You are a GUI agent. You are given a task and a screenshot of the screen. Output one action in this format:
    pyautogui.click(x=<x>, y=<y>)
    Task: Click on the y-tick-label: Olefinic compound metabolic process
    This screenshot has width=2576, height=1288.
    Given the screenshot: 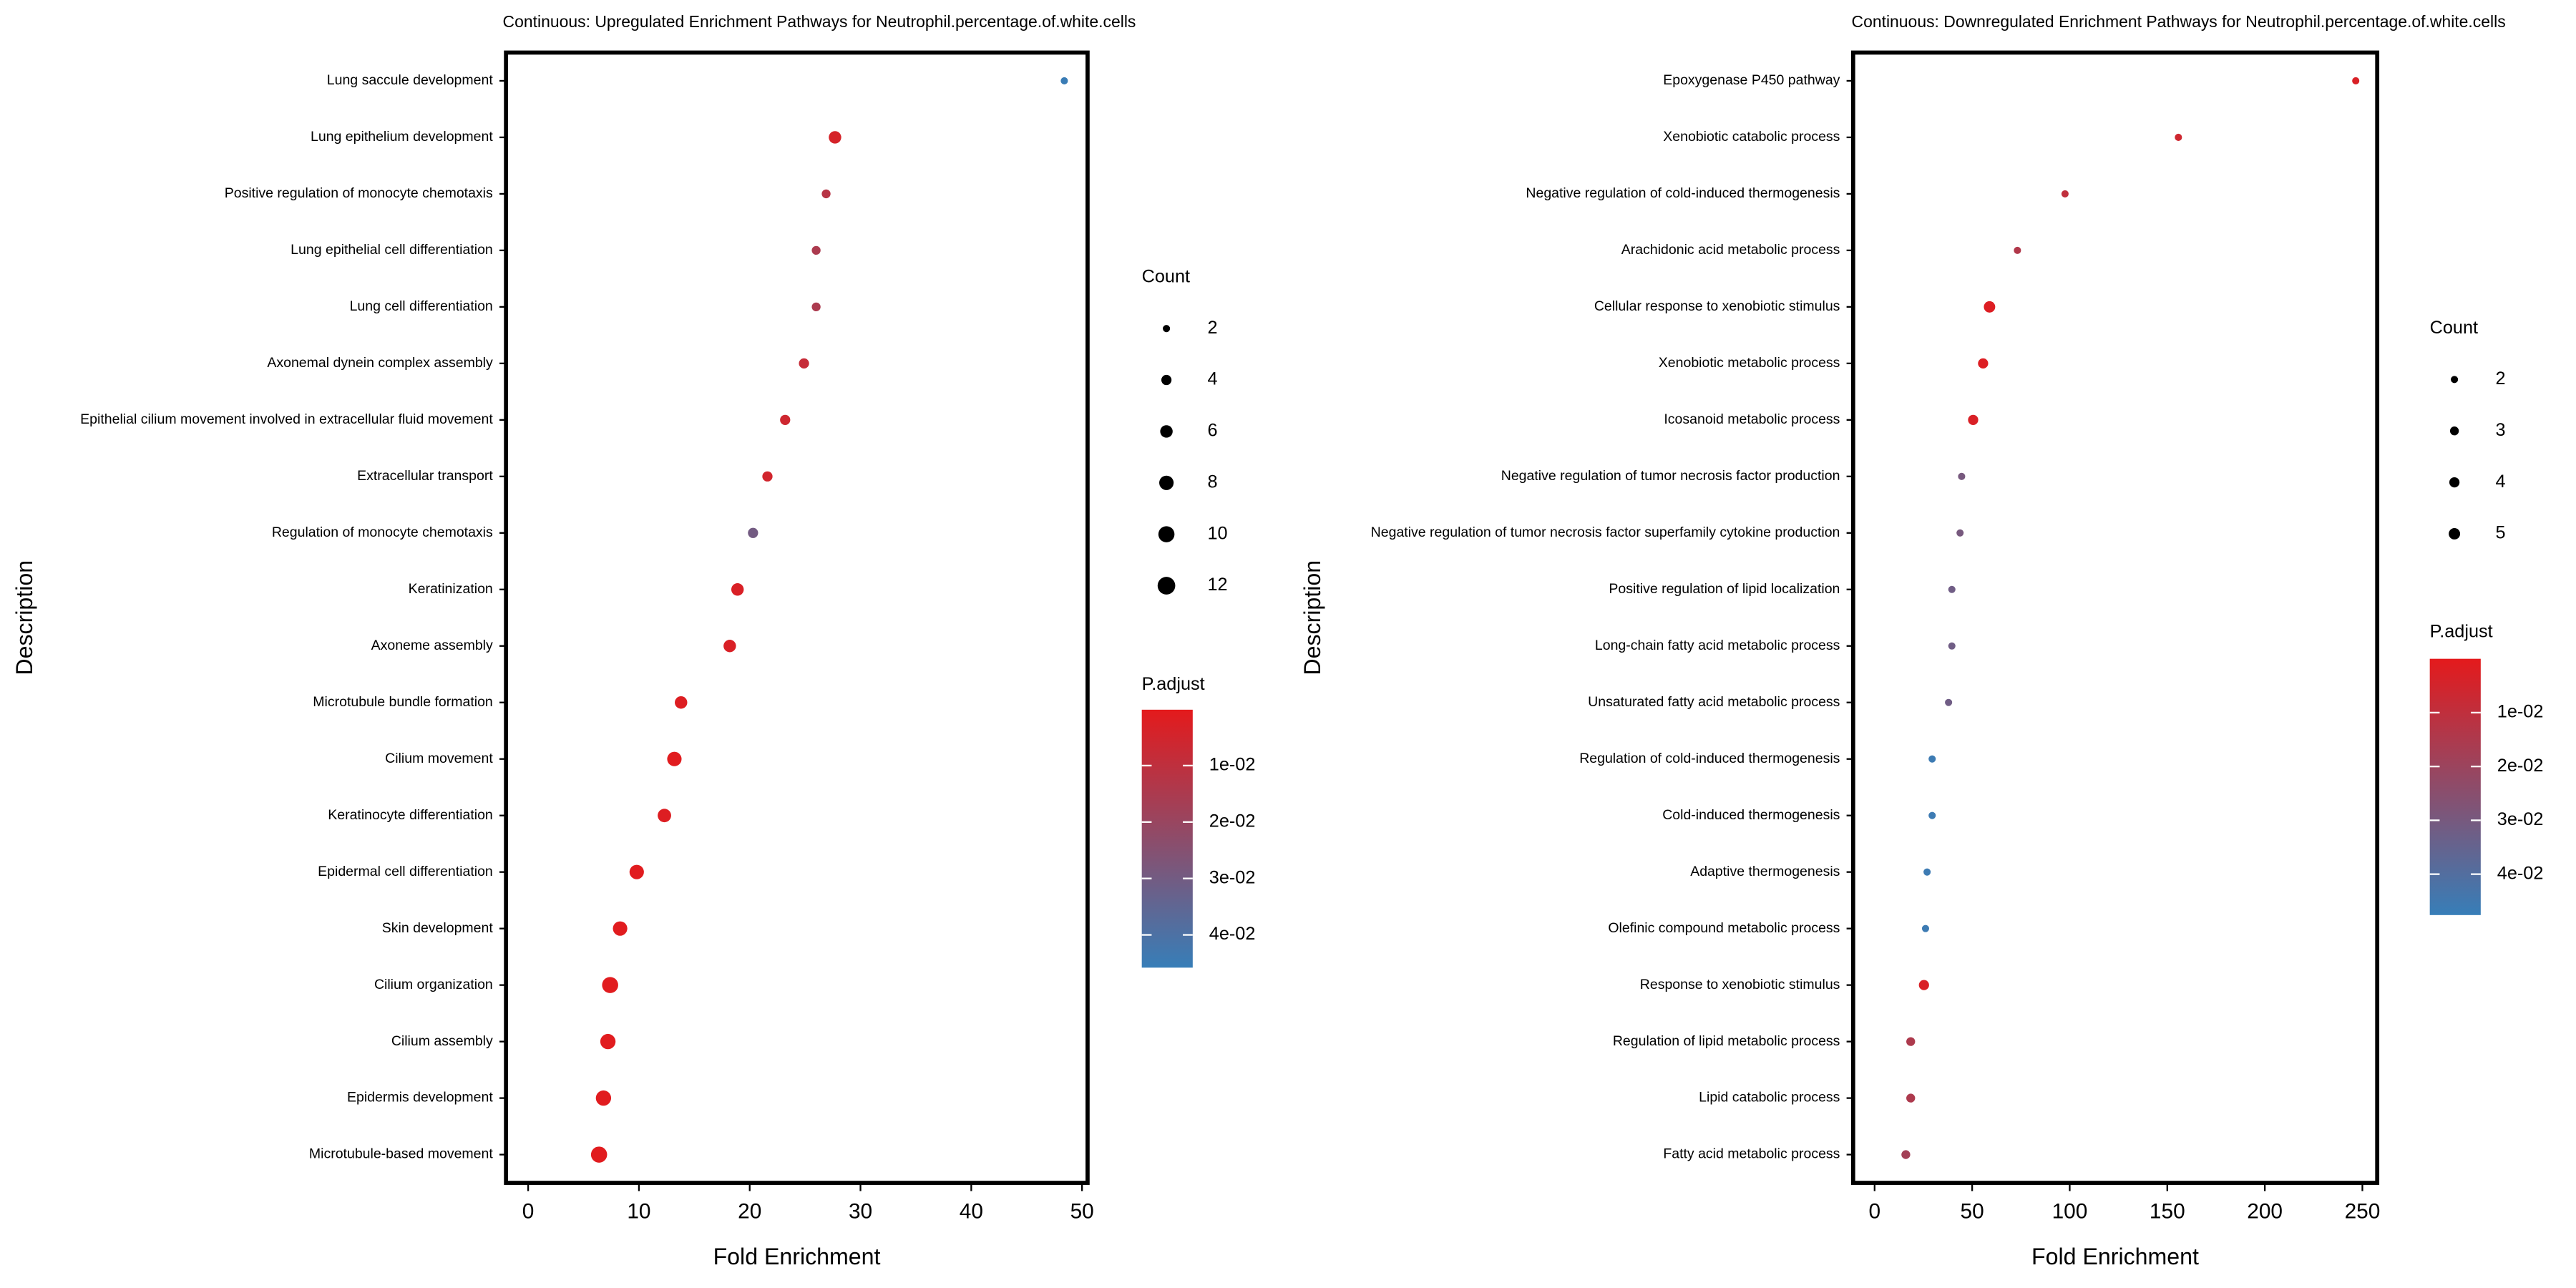 What is the action you would take?
    pyautogui.click(x=1724, y=928)
    